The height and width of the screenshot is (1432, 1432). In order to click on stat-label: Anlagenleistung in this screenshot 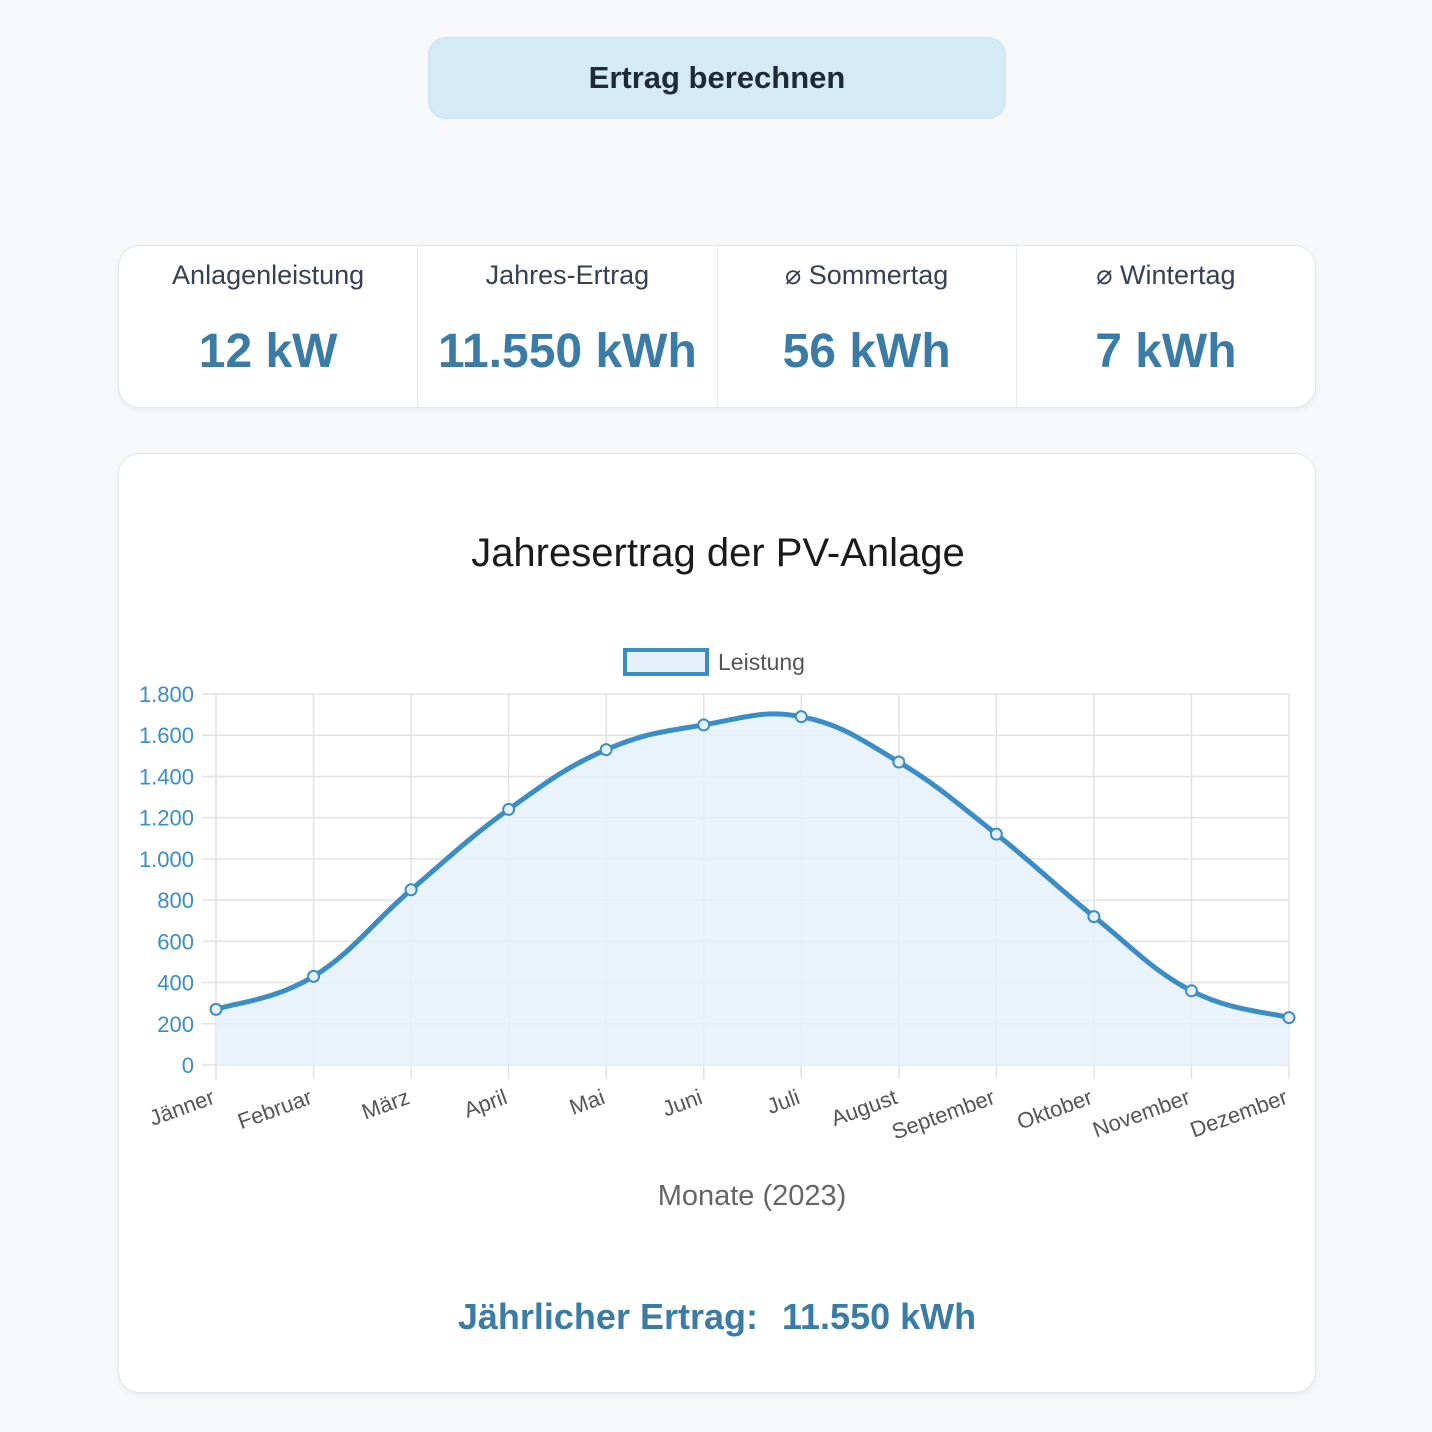, I will do `click(268, 275)`.